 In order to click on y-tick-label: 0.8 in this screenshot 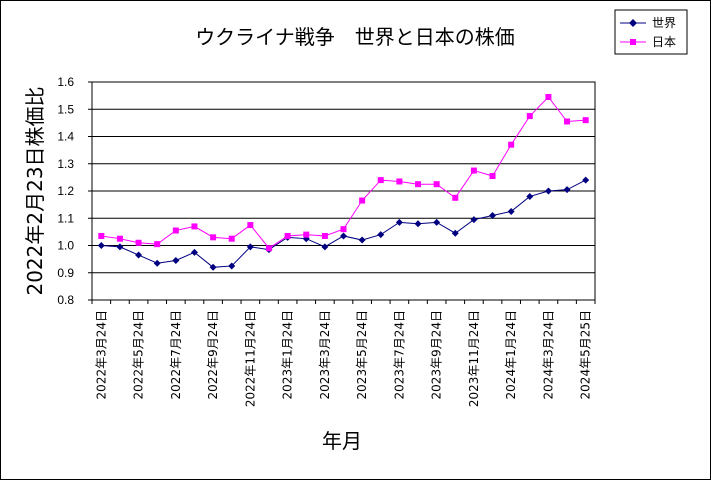, I will do `click(65, 300)`.